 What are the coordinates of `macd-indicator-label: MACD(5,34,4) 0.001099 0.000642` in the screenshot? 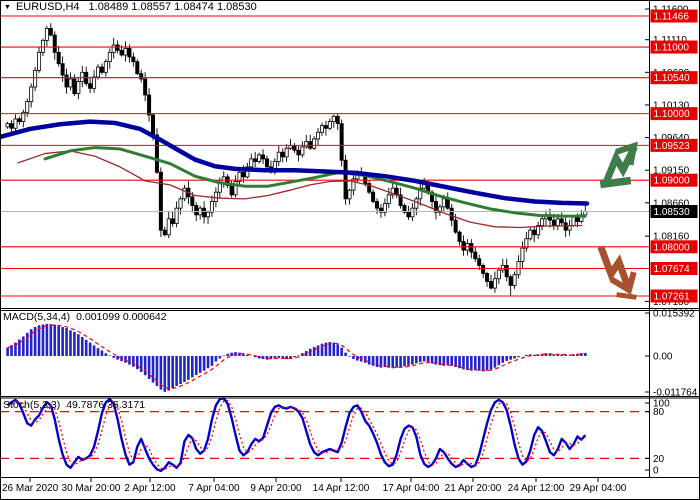 It's located at (85, 317).